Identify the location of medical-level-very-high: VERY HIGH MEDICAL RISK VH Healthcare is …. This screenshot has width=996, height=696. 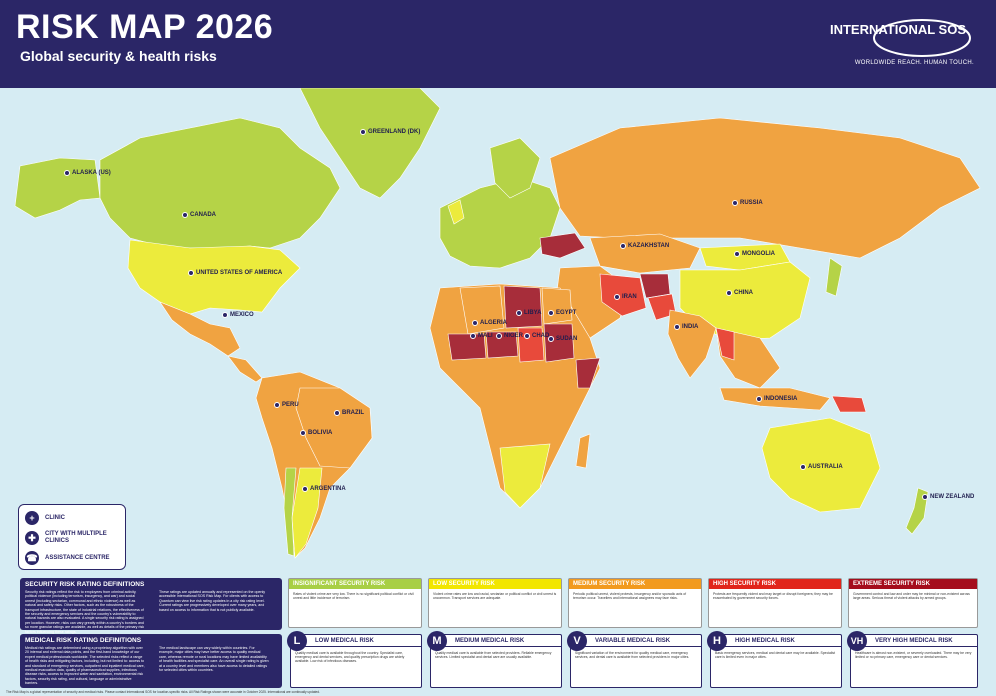
(912, 659).